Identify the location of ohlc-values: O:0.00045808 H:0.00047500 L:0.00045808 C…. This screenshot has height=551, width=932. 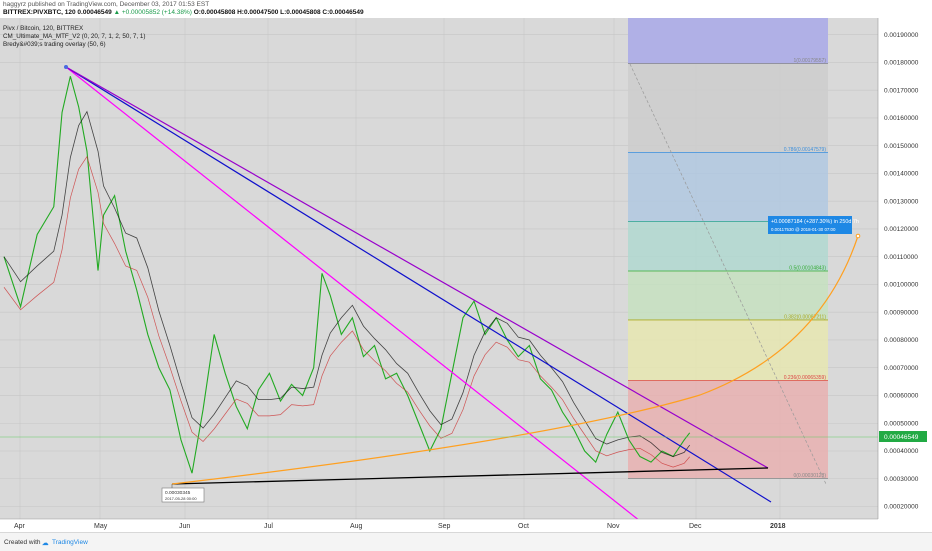
(278, 12).